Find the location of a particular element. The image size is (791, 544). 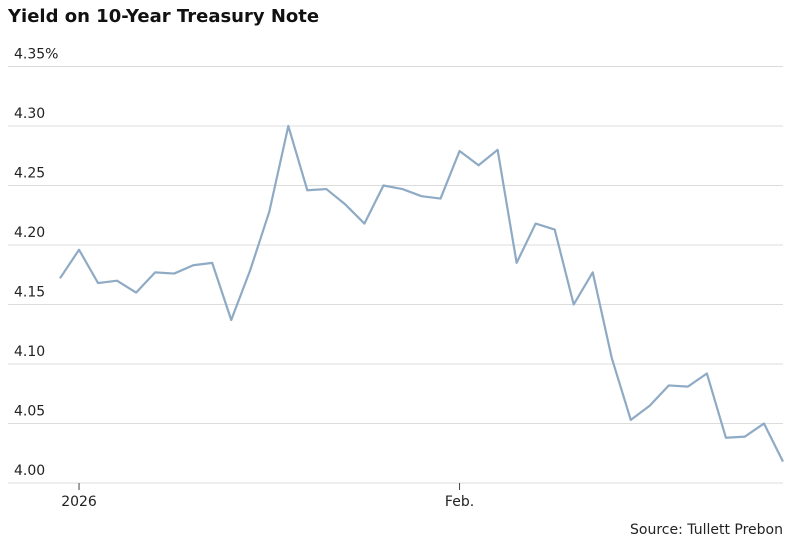

source-note: Source: Tullett Prebon is located at coordinates (706, 530).